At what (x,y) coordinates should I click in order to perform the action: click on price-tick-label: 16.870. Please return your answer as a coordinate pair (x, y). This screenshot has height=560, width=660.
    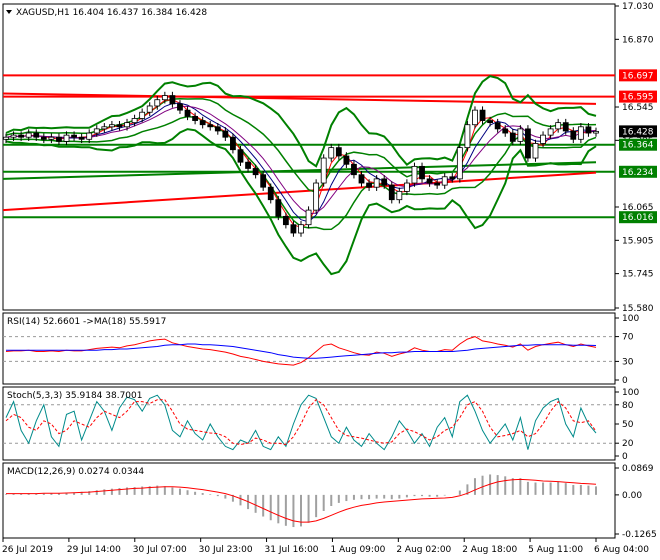
    Looking at the image, I should click on (638, 40).